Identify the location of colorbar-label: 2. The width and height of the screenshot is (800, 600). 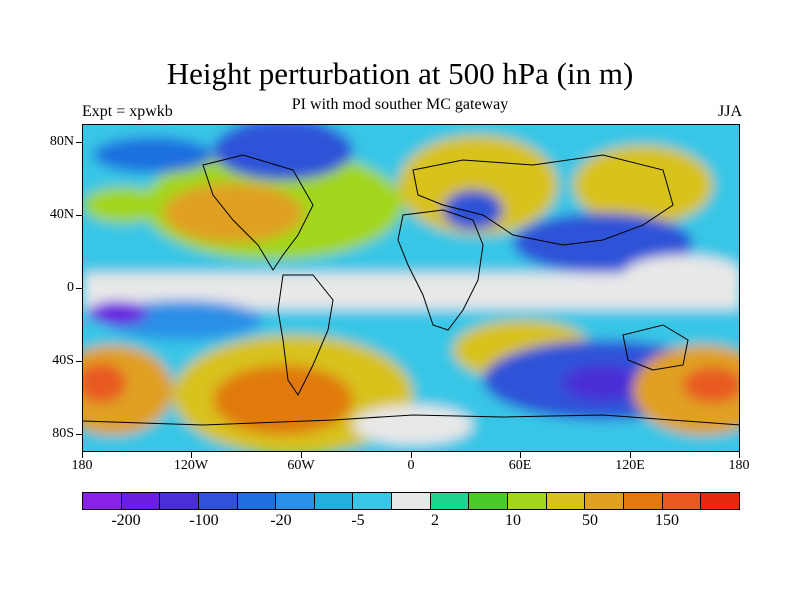
(435, 520).